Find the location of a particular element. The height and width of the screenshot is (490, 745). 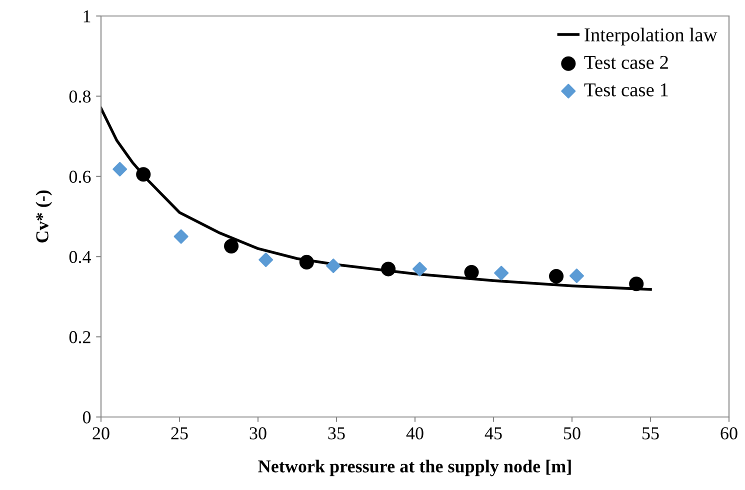

x-tick-label: 35 is located at coordinates (336, 433).